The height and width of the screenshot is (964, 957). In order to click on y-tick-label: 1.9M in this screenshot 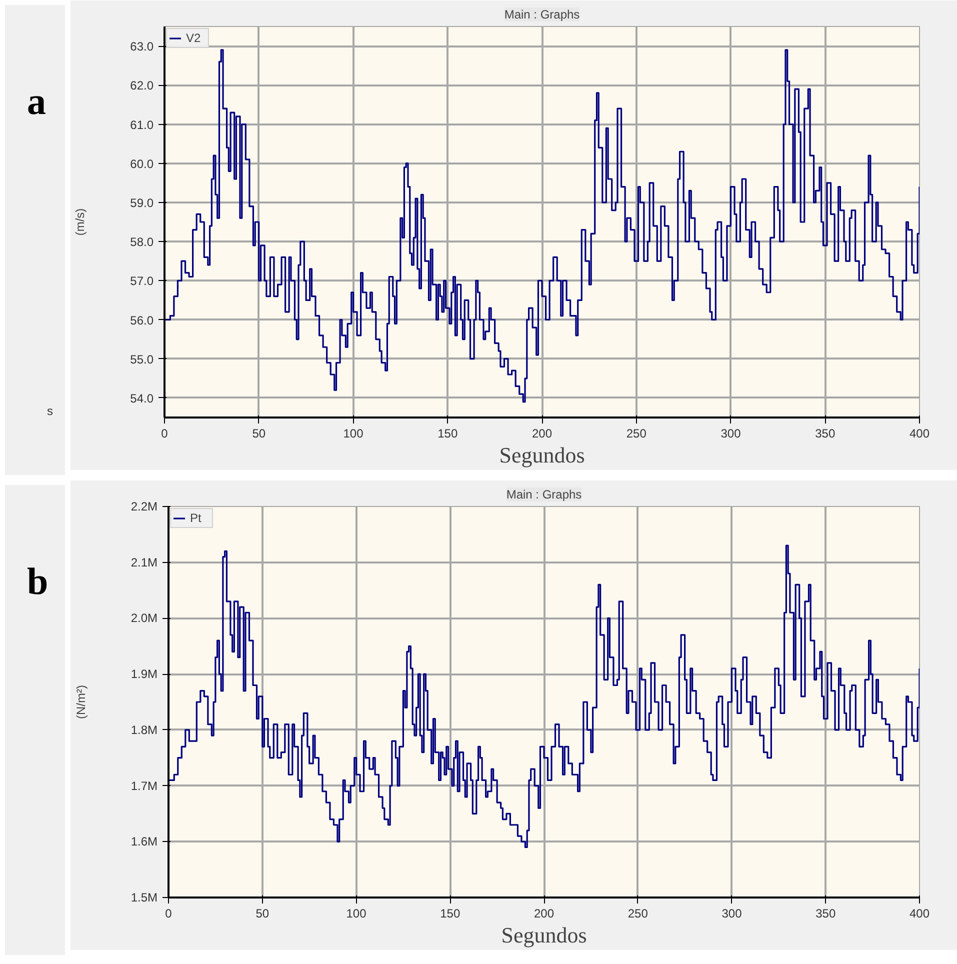, I will do `click(144, 674)`.